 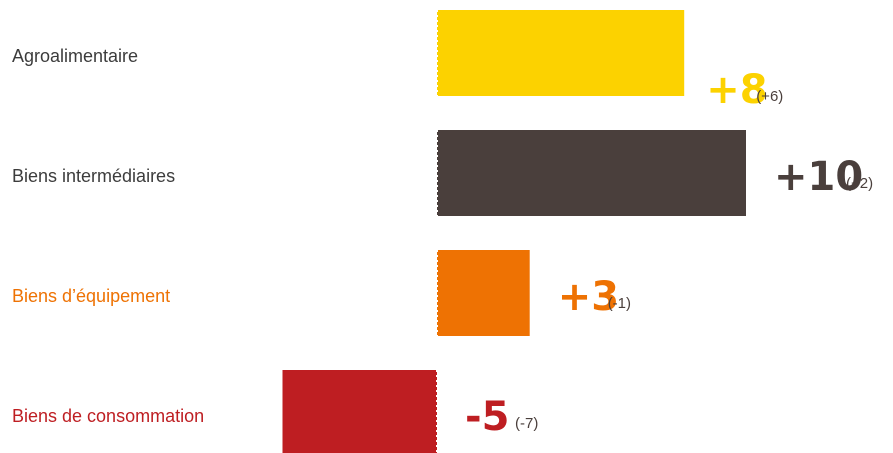 I want to click on value-label: +10, so click(x=818, y=177).